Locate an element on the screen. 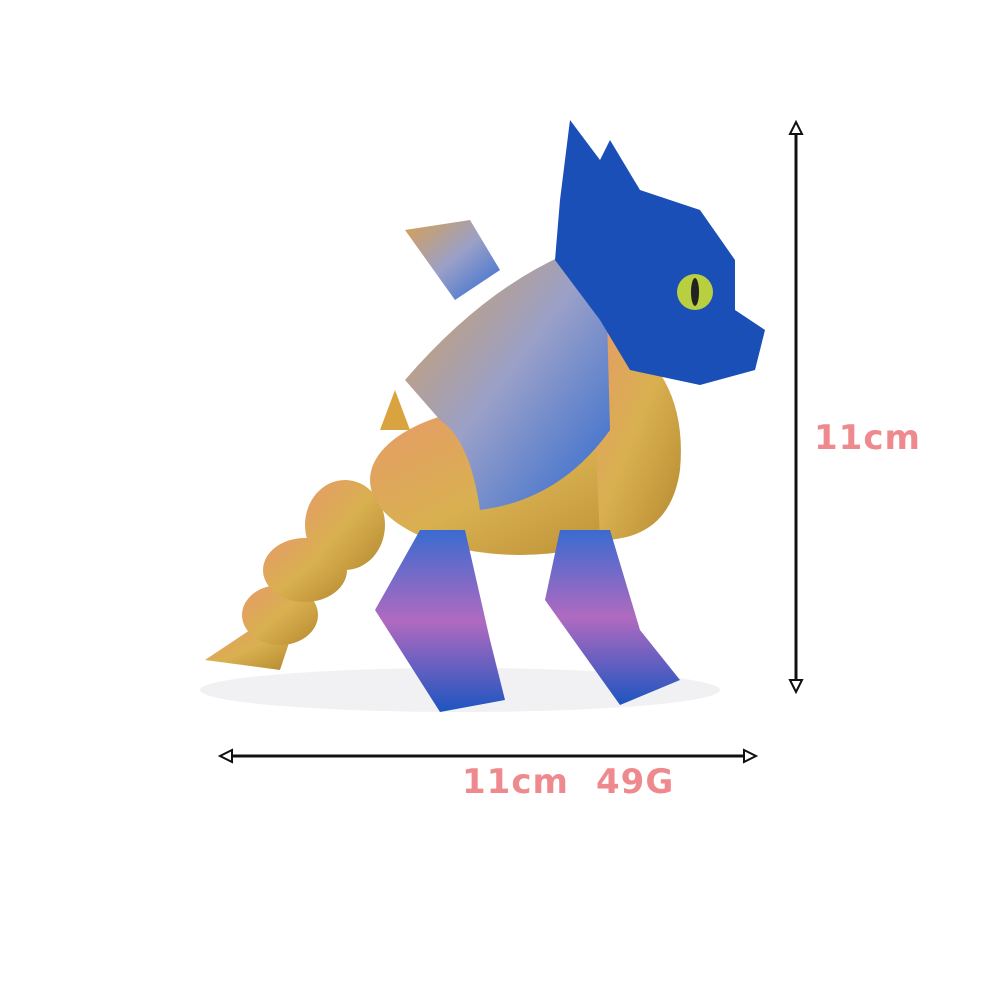 This screenshot has height=1000, width=1000. weight-label: 49G is located at coordinates (635, 782).